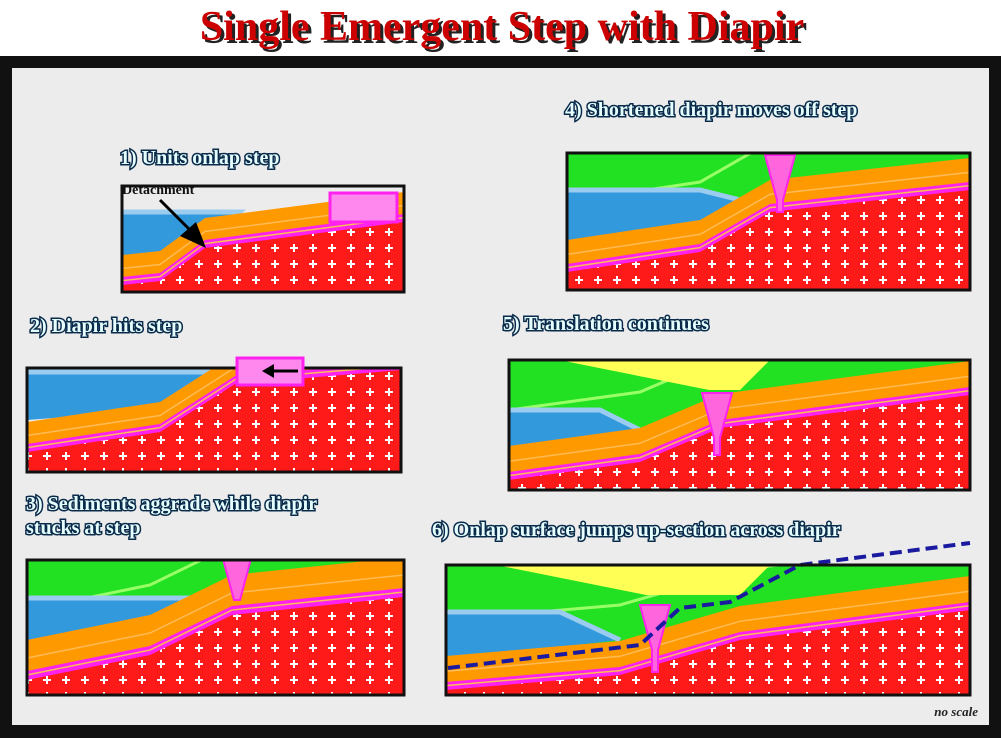 The height and width of the screenshot is (738, 1001). What do you see at coordinates (711, 110) in the screenshot?
I see `panel-label: 4) Shortened diapir moves off step` at bounding box center [711, 110].